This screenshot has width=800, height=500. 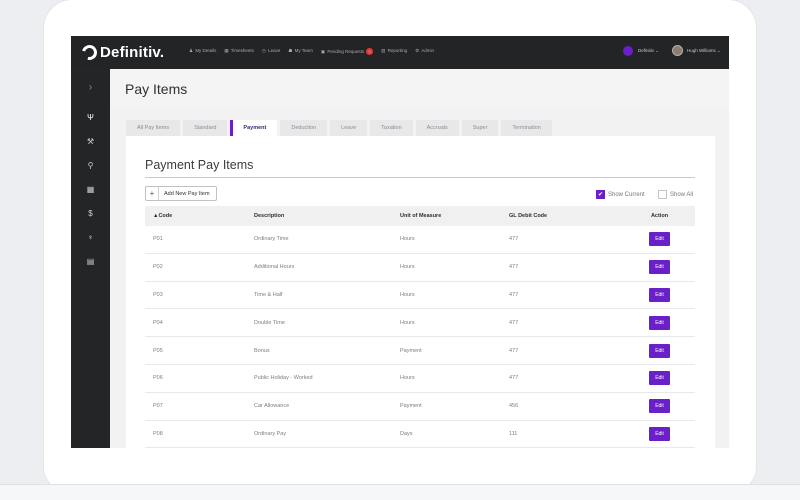 What do you see at coordinates (419, 88) in the screenshot?
I see `page-header: Pay Items` at bounding box center [419, 88].